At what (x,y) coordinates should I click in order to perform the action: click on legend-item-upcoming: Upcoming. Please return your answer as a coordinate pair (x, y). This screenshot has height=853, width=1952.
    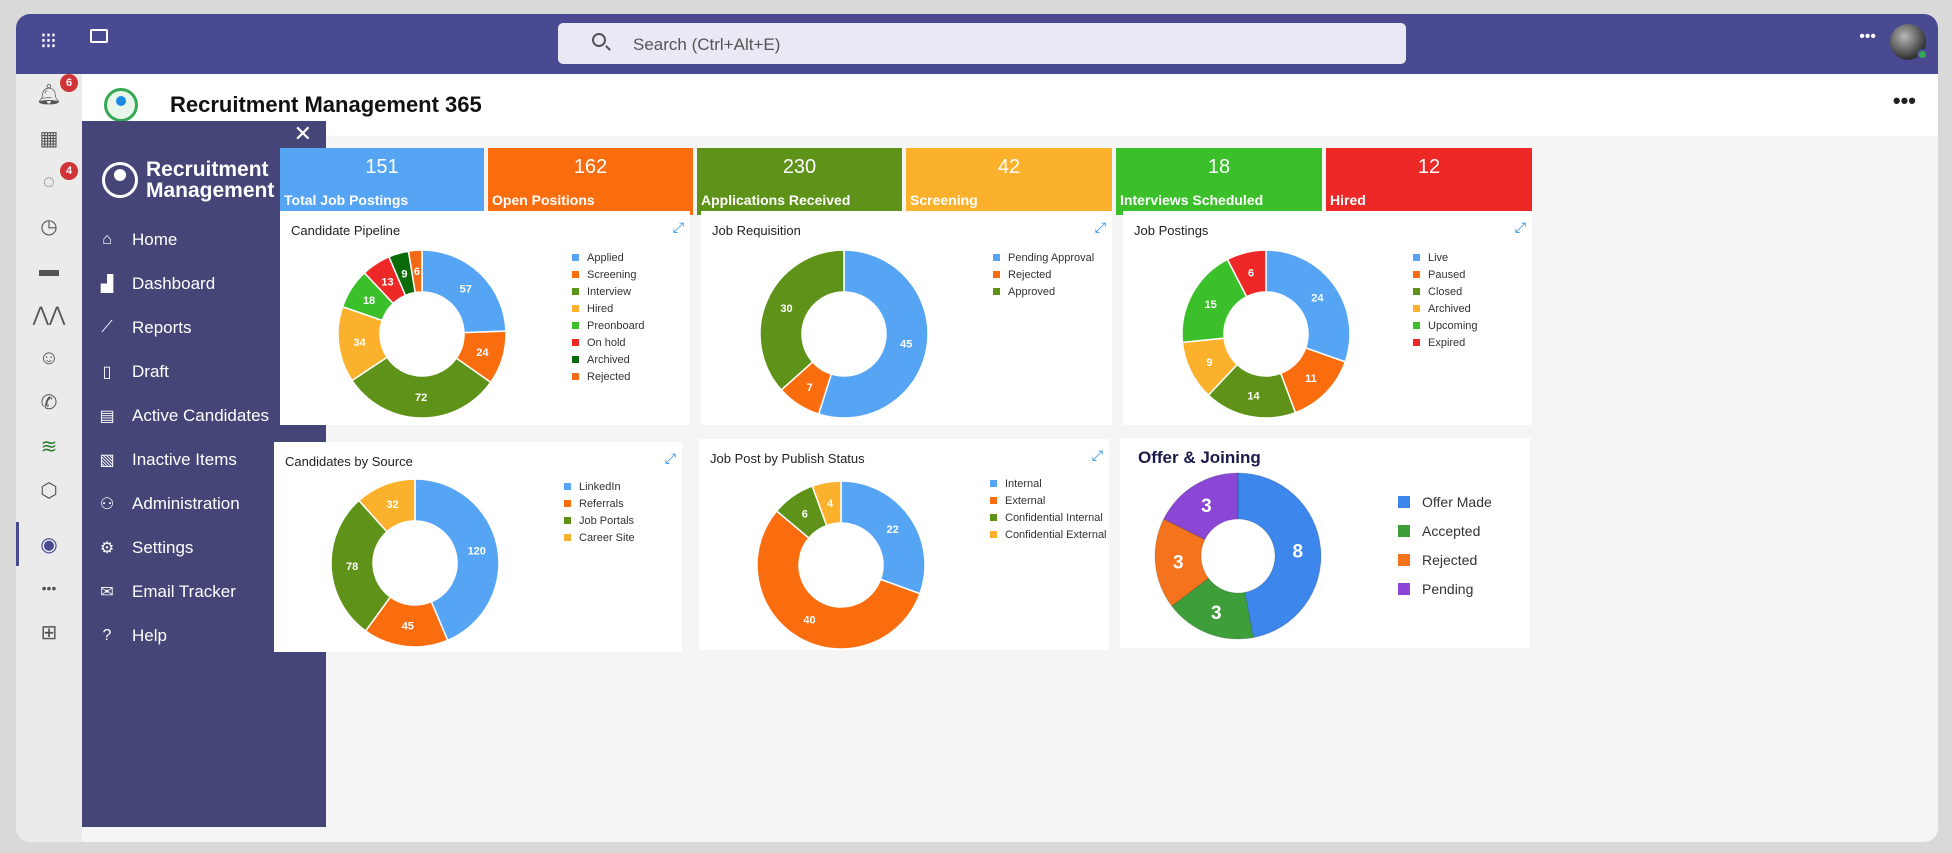
    Looking at the image, I should click on (1445, 325).